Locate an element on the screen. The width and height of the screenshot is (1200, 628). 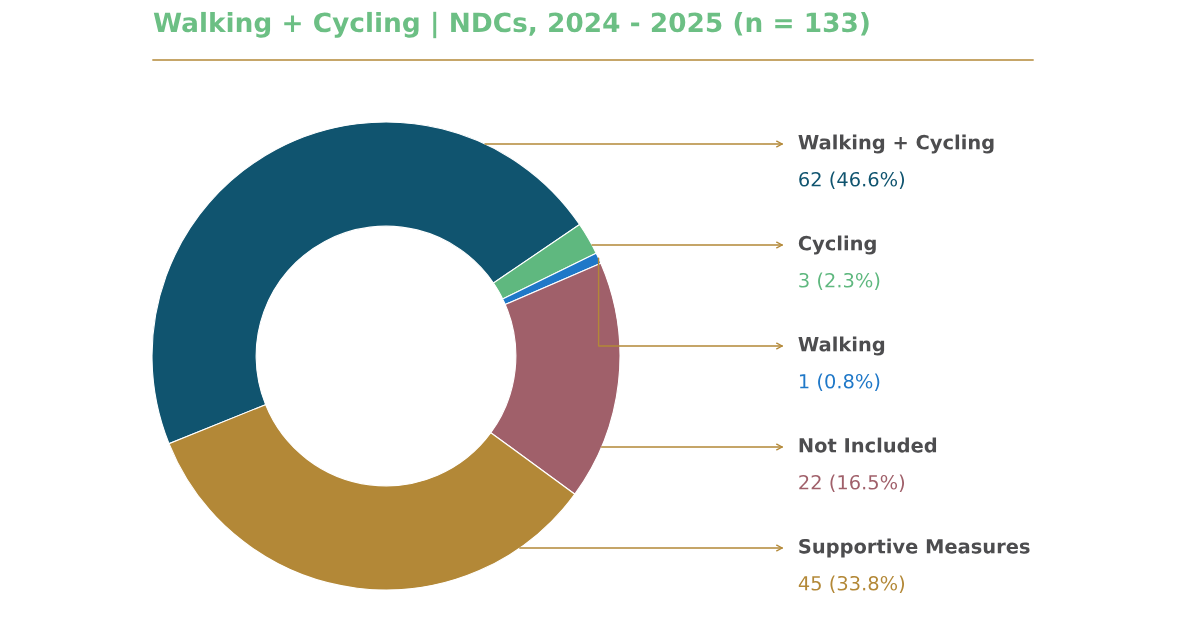
data-label: 3 (2.3%) is located at coordinates (839, 281).